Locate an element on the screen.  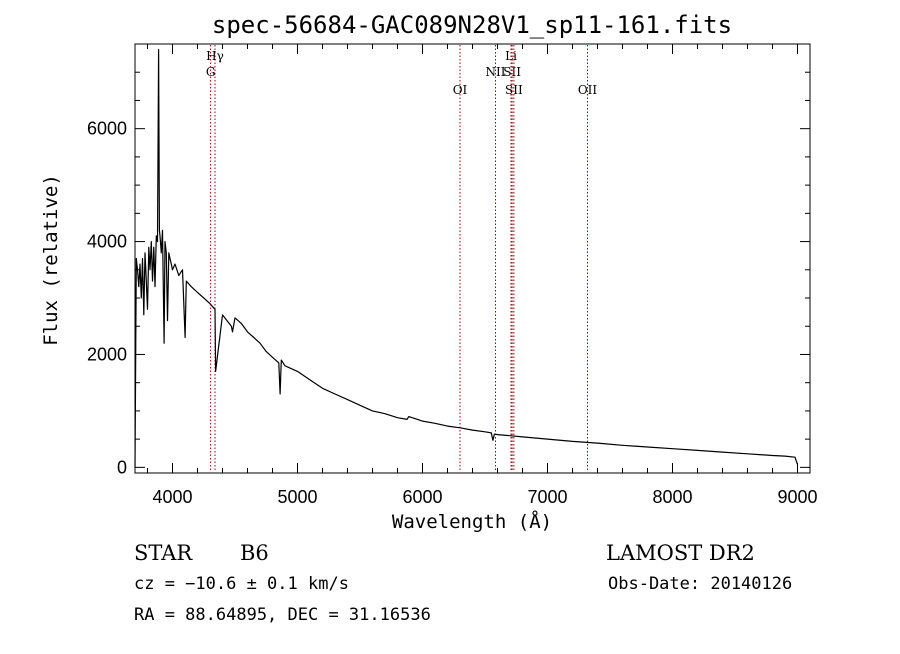
coordinates-readout: RA = 88.64895, DEC = 31.16536 is located at coordinates (282, 615).